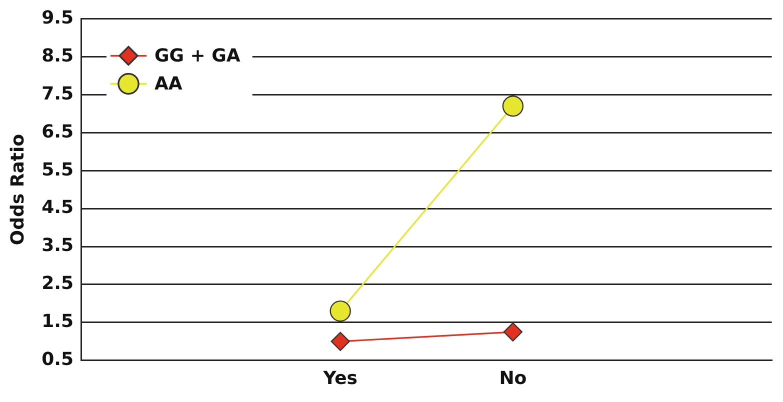 Image resolution: width=783 pixels, height=402 pixels. What do you see at coordinates (513, 378) in the screenshot?
I see `x-tick-label: No` at bounding box center [513, 378].